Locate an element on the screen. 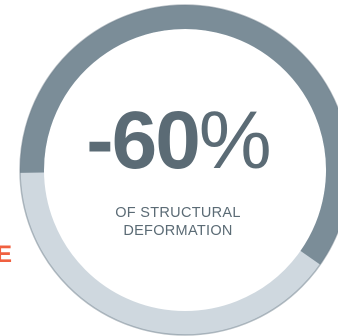  stat-caption: OF STRUCTURAL DEFORMATION is located at coordinates (178, 222).